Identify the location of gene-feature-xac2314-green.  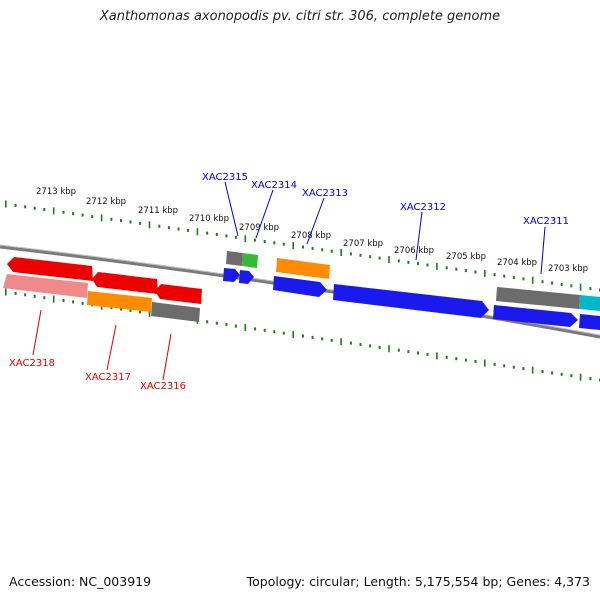
(250, 260).